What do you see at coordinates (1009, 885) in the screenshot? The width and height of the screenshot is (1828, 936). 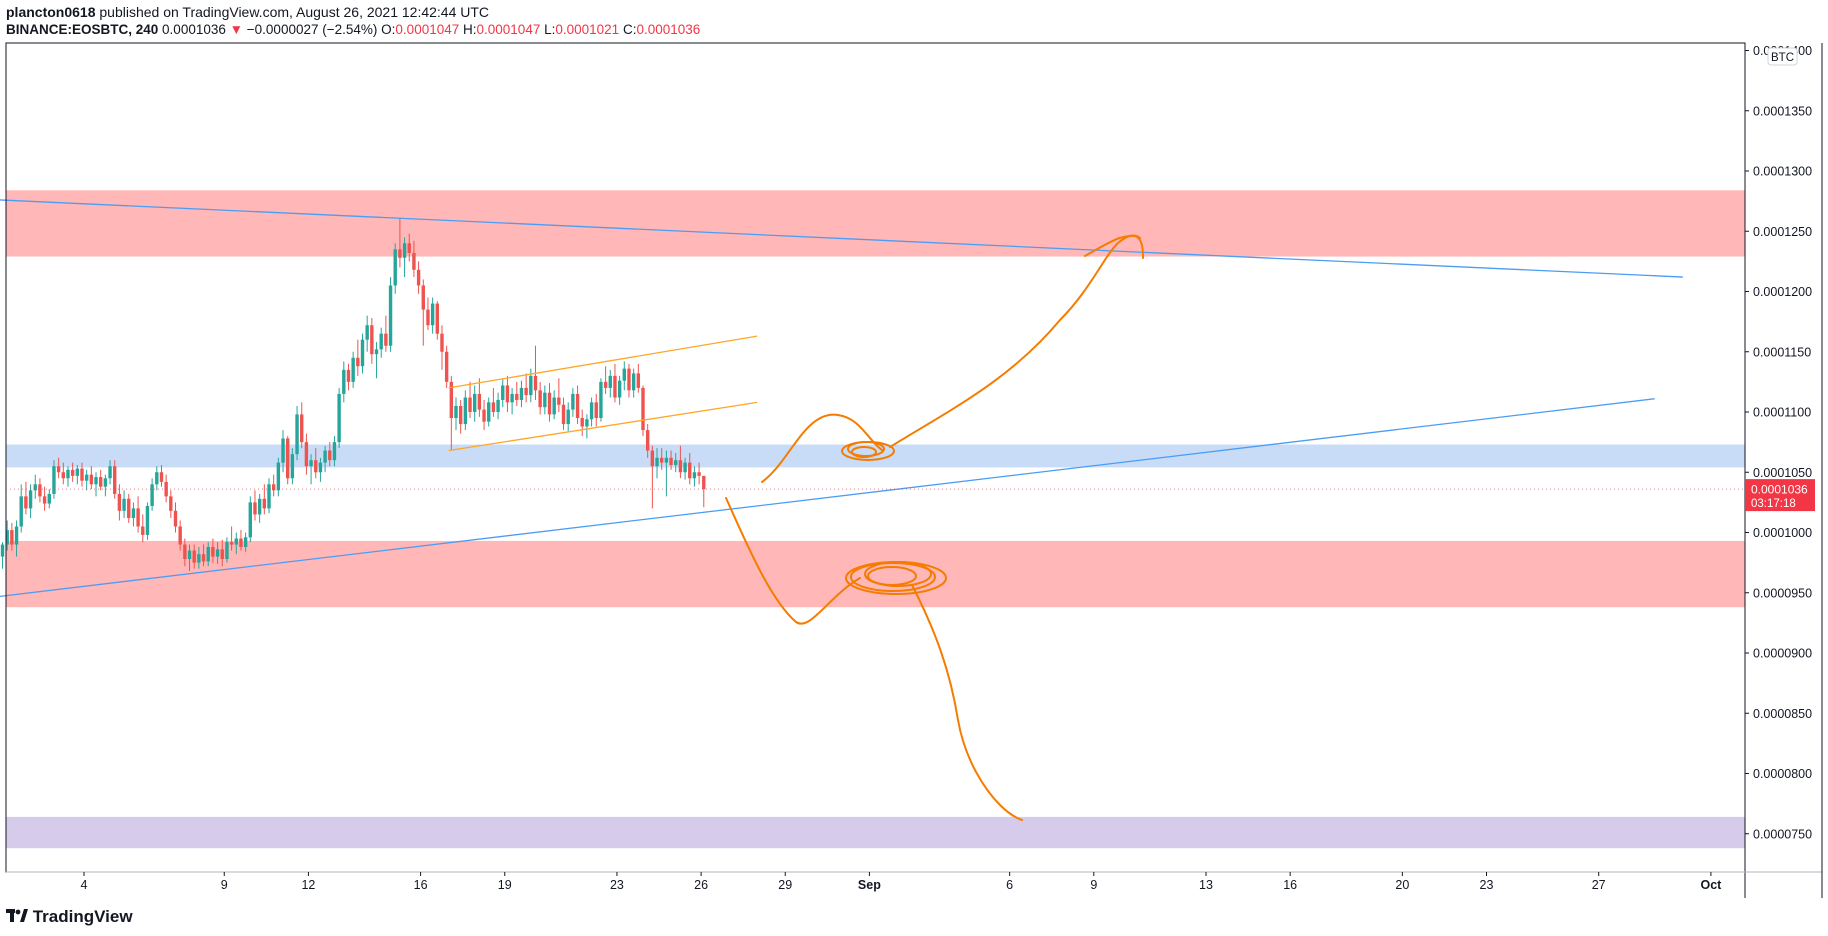 I see `x-tick-label: 6` at bounding box center [1009, 885].